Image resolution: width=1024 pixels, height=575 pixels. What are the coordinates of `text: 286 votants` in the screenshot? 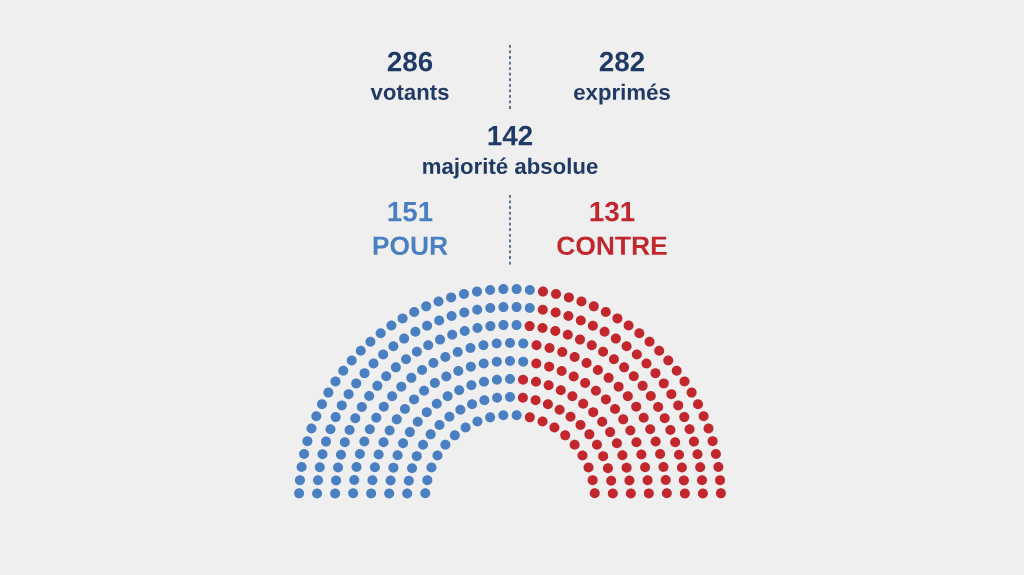 It's located at (409, 75).